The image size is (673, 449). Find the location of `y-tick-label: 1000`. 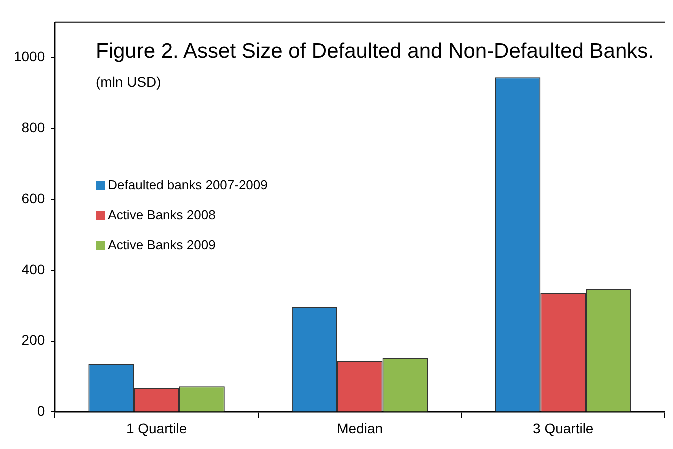

y-tick-label: 1000 is located at coordinates (30, 56).